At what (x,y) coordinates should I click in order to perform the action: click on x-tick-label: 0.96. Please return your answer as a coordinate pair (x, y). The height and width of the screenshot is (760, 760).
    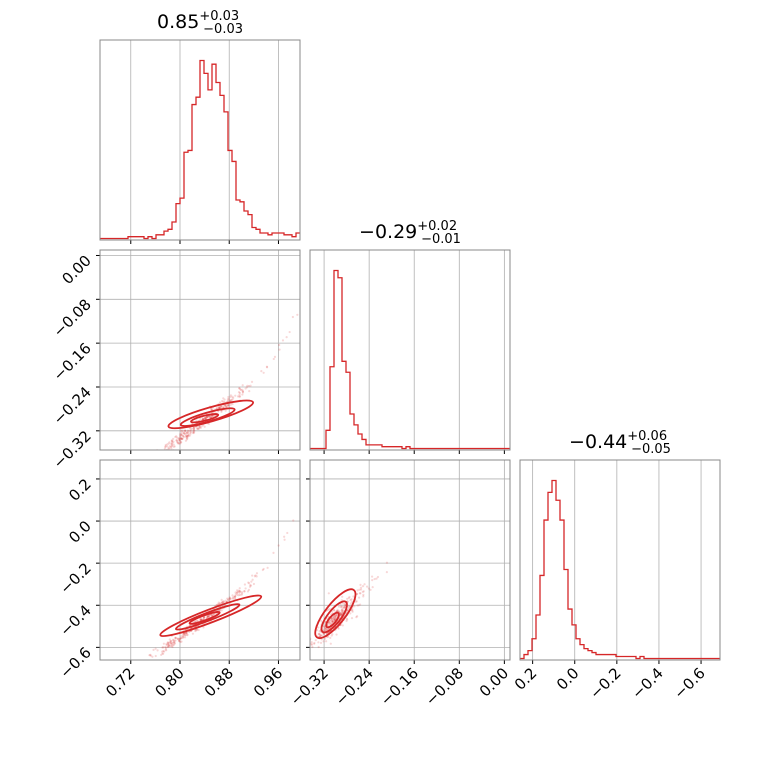
    Looking at the image, I should click on (268, 682).